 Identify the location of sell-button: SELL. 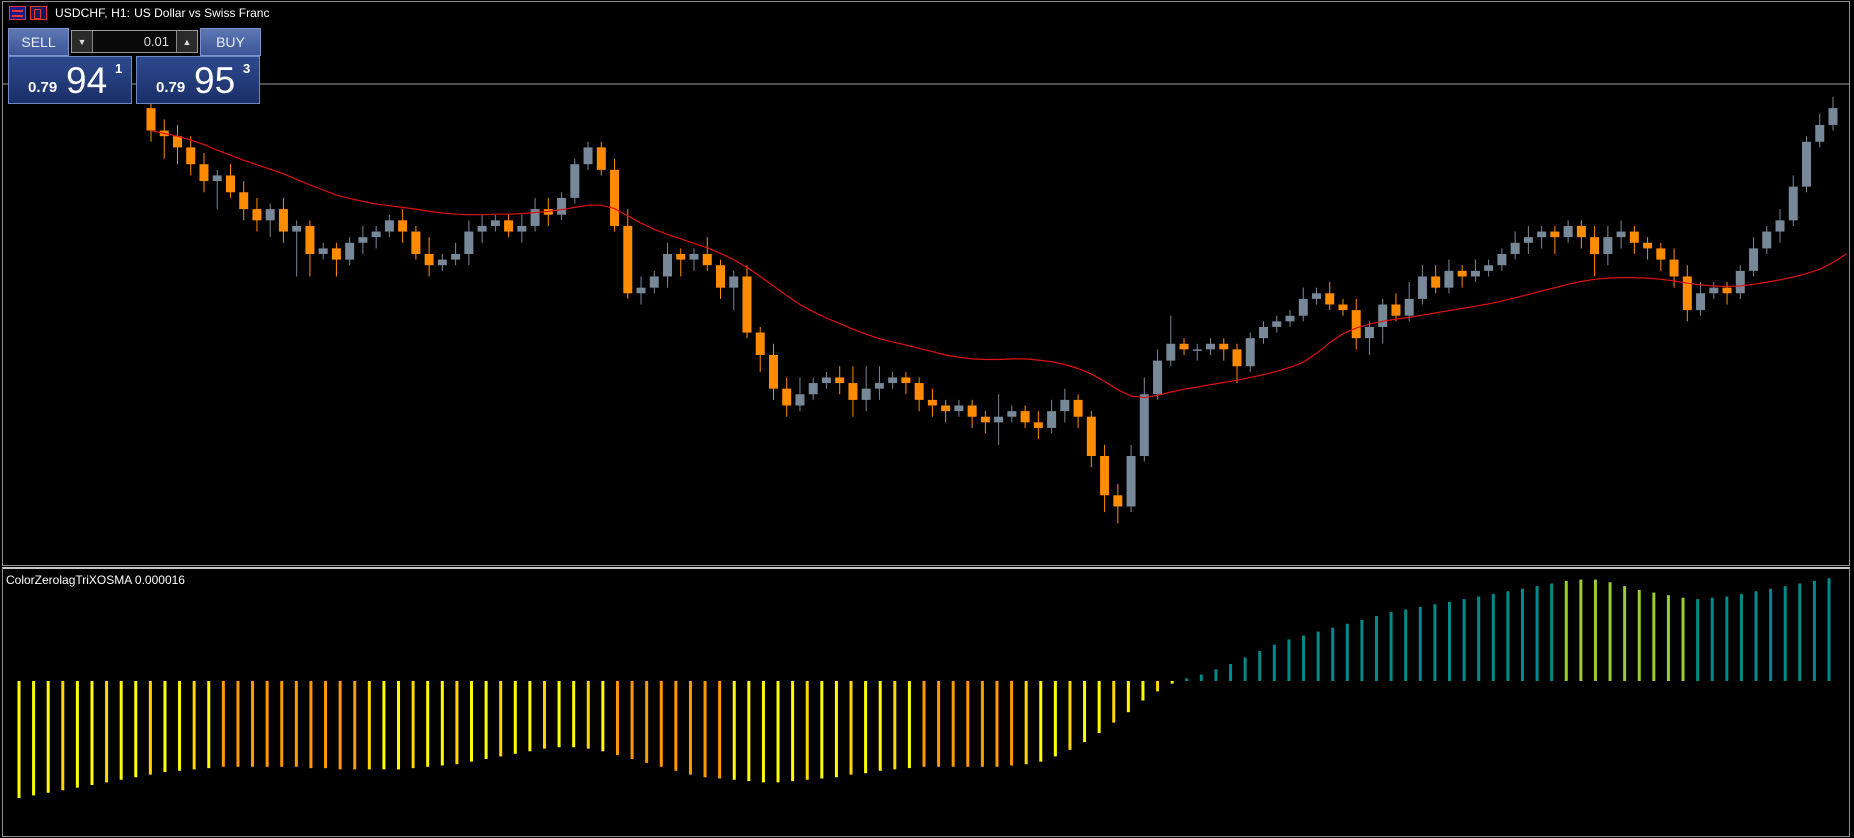
(38, 42).